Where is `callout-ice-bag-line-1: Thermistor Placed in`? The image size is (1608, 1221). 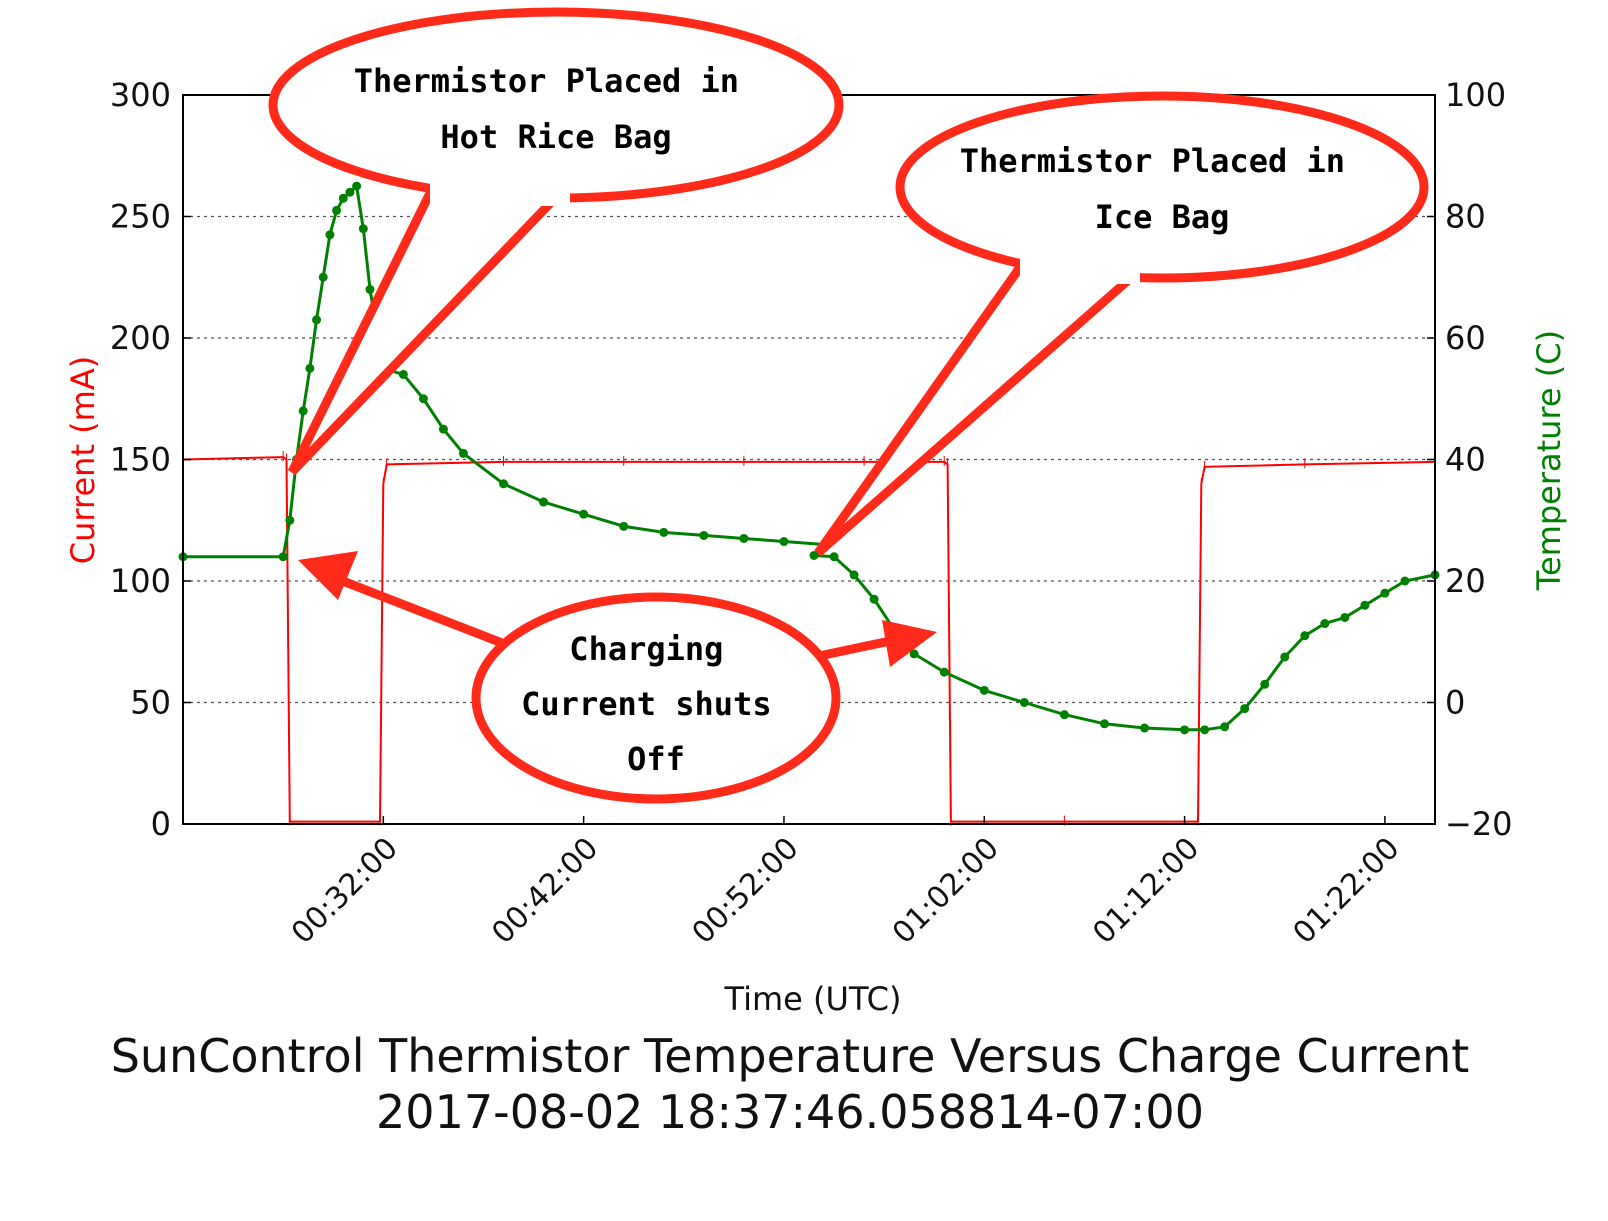 callout-ice-bag-line-1: Thermistor Placed in is located at coordinates (1152, 161).